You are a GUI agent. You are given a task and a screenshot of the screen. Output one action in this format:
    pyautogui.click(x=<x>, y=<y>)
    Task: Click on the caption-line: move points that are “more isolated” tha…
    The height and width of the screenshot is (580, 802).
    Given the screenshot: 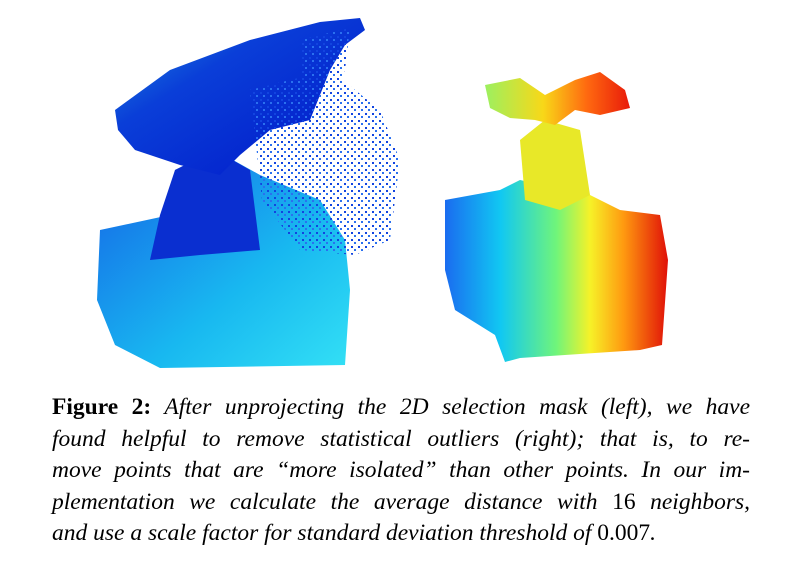 What is the action you would take?
    pyautogui.click(x=401, y=471)
    